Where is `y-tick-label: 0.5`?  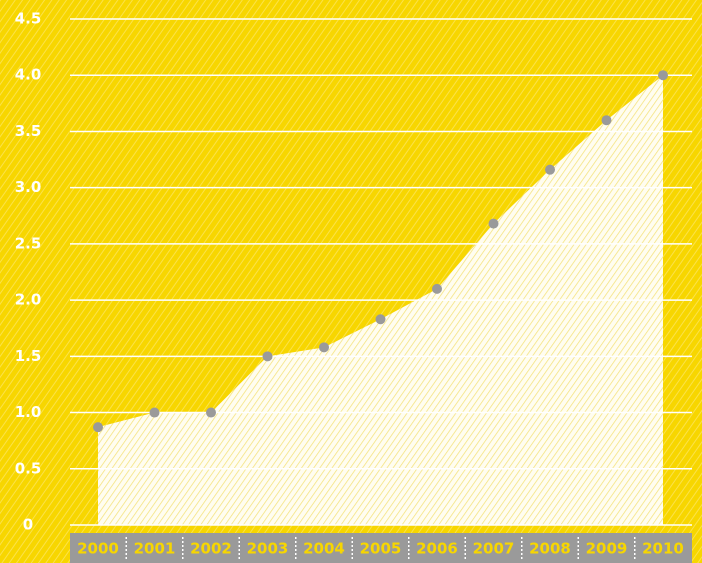 y-tick-label: 0.5 is located at coordinates (28, 468).